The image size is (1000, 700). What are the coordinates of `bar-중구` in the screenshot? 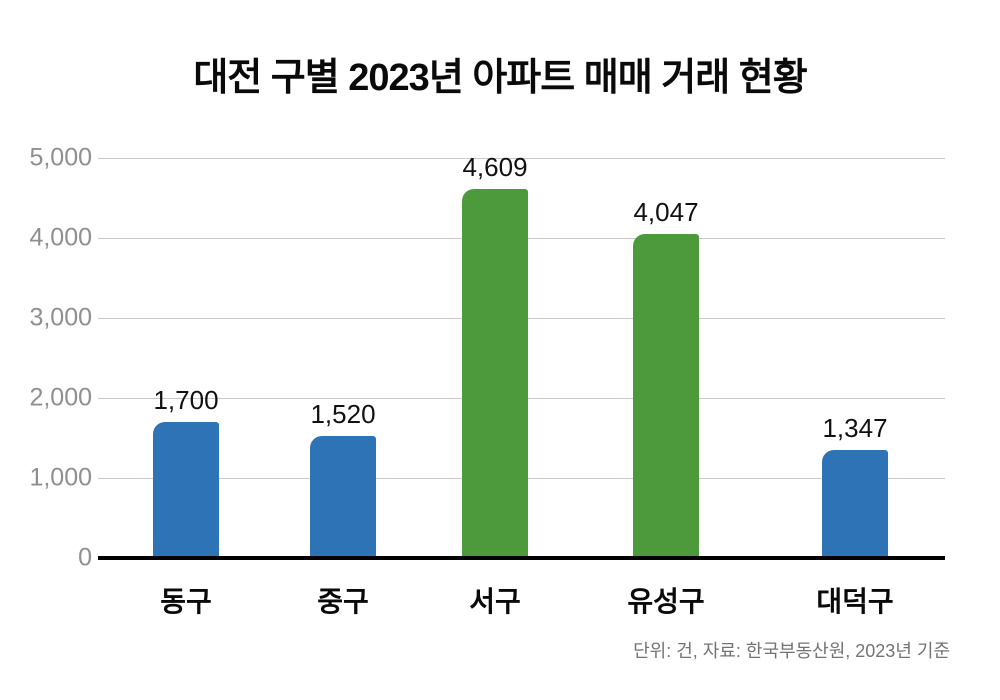 It's located at (343, 497).